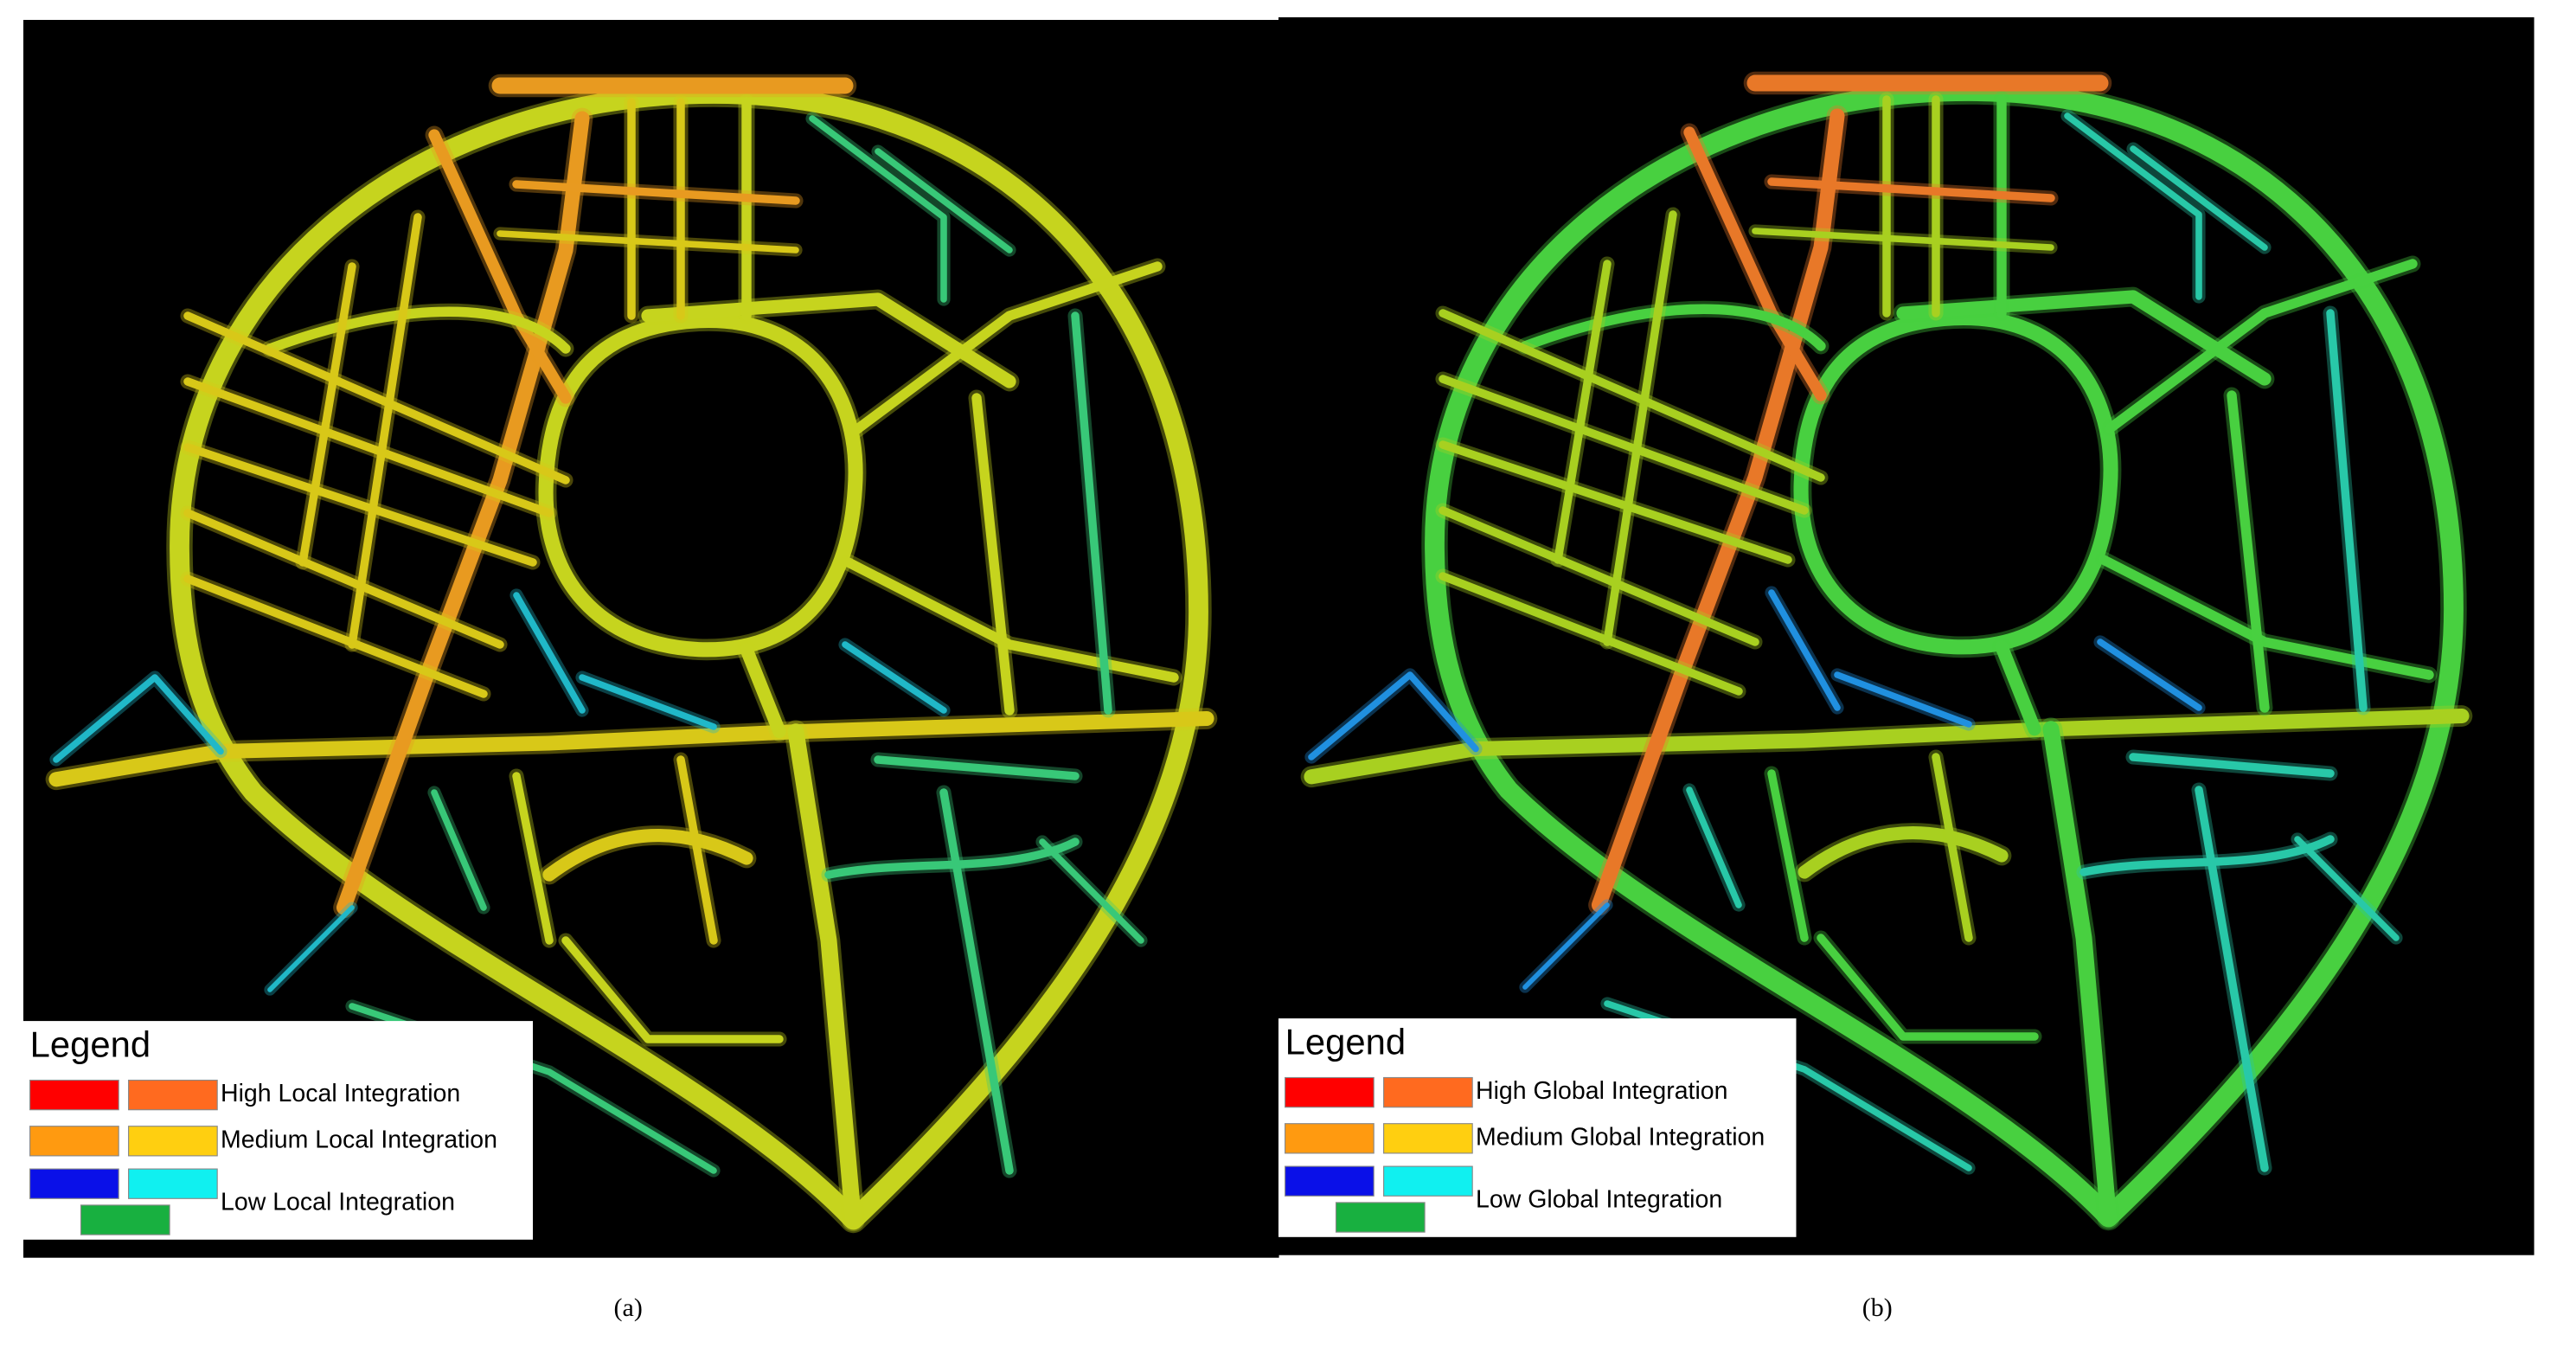  What do you see at coordinates (1599, 1200) in the screenshot?
I see `legend-label: Low Global Integration` at bounding box center [1599, 1200].